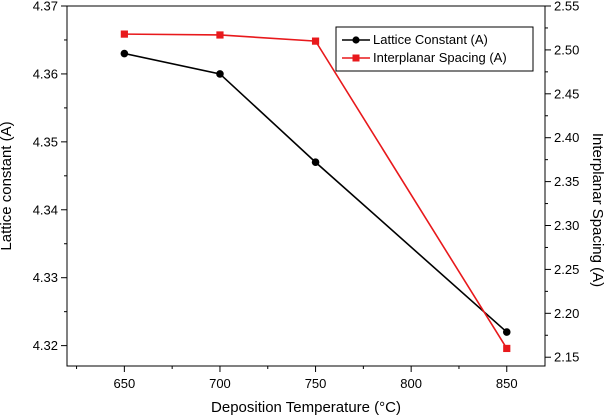 This screenshot has height=416, width=607. What do you see at coordinates (566, 137) in the screenshot?
I see `y2-tick-label: 2.40` at bounding box center [566, 137].